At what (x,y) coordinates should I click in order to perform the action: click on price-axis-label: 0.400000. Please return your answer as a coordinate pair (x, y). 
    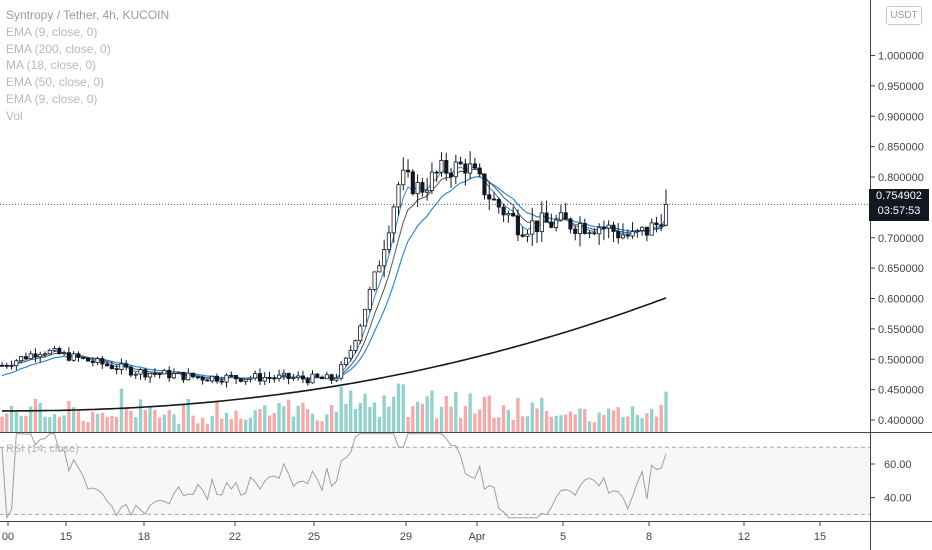
    Looking at the image, I should click on (901, 421).